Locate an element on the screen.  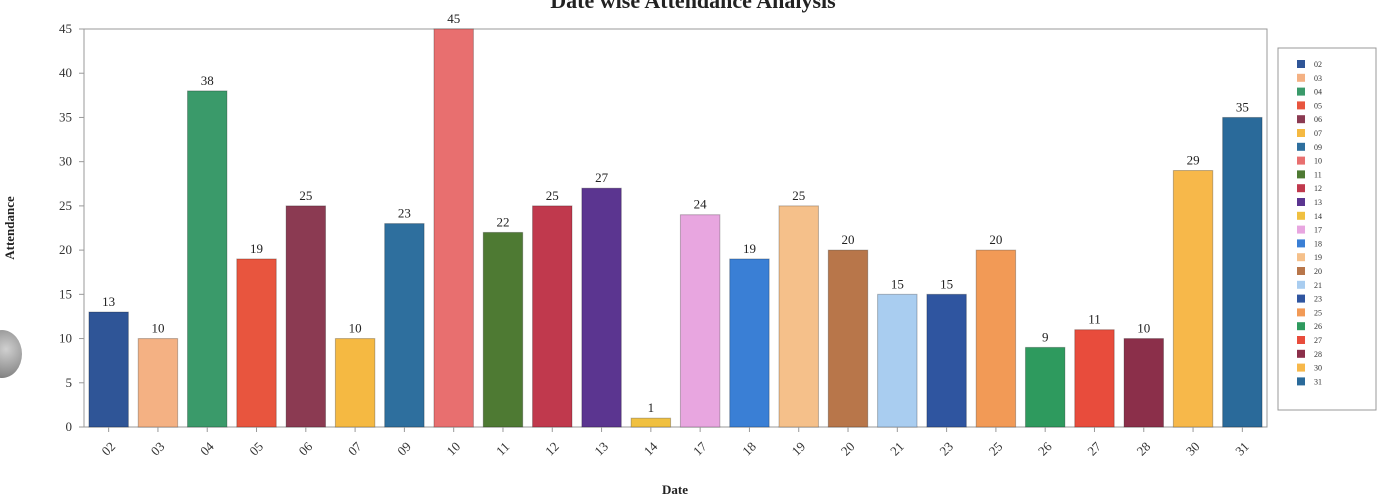
legend-label-25: 25 is located at coordinates (1318, 312).